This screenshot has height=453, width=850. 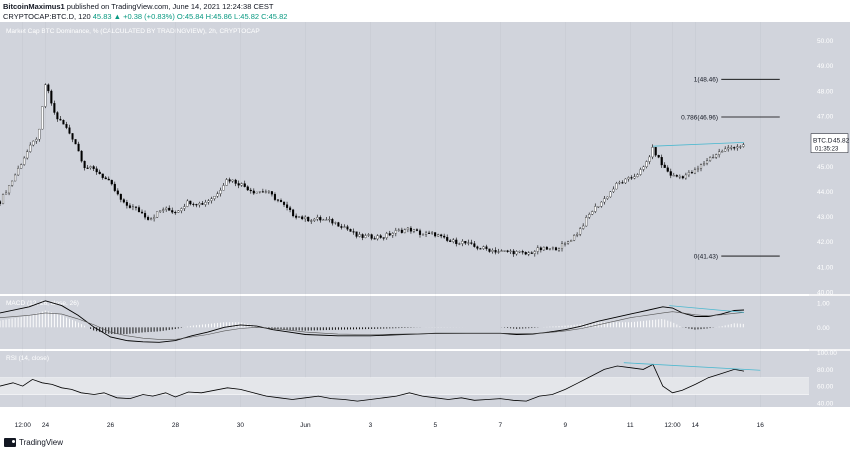 What do you see at coordinates (41, 442) in the screenshot?
I see `footer-brand: TradingView` at bounding box center [41, 442].